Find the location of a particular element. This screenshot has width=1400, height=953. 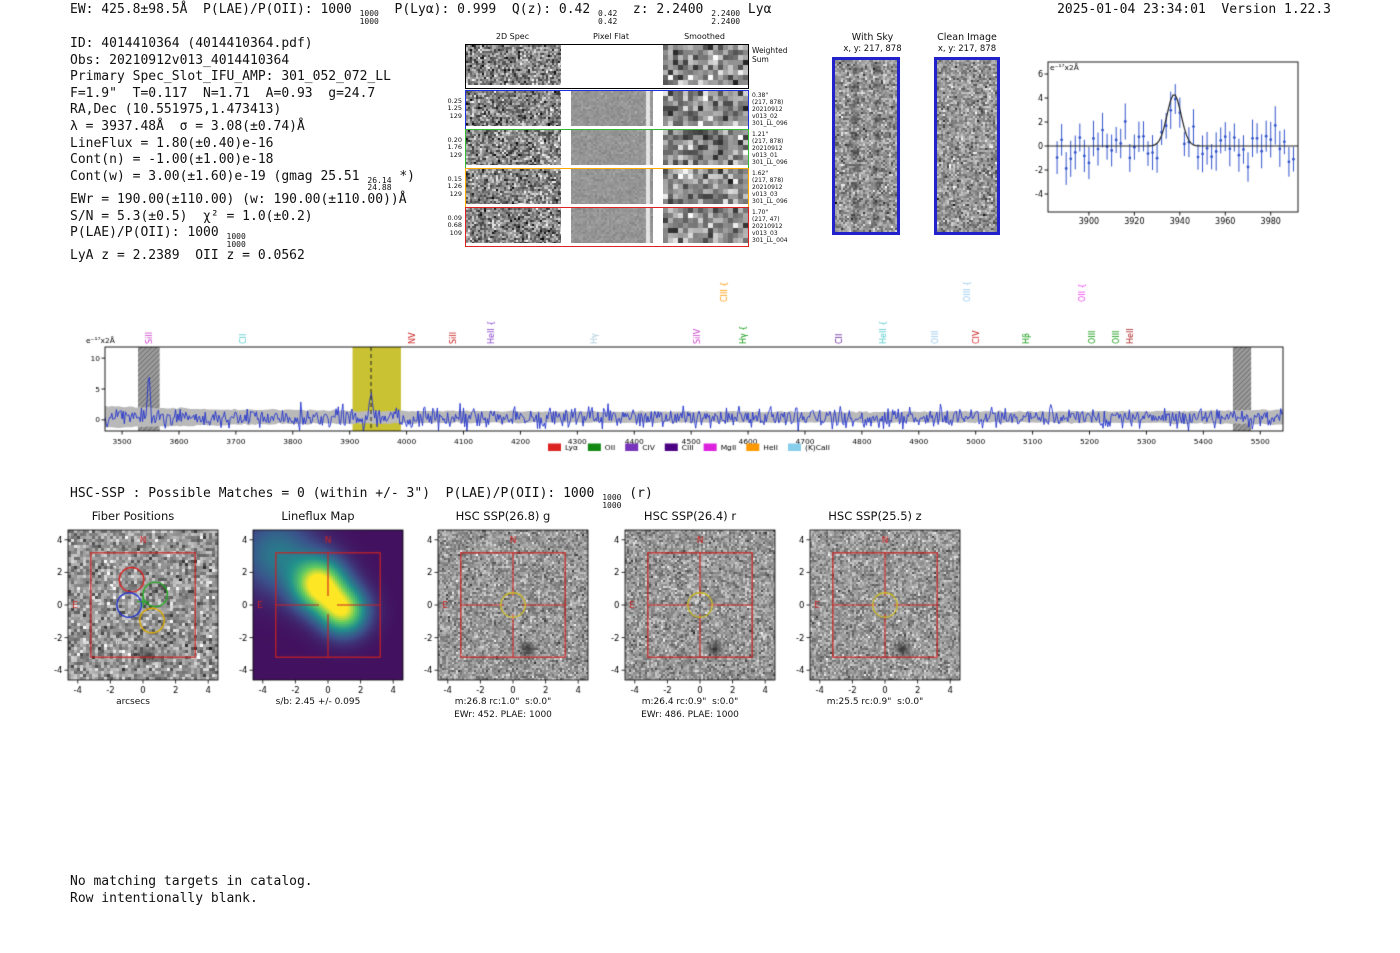

text-line: Obs: 20210912v013_4014410364 is located at coordinates (180, 60).